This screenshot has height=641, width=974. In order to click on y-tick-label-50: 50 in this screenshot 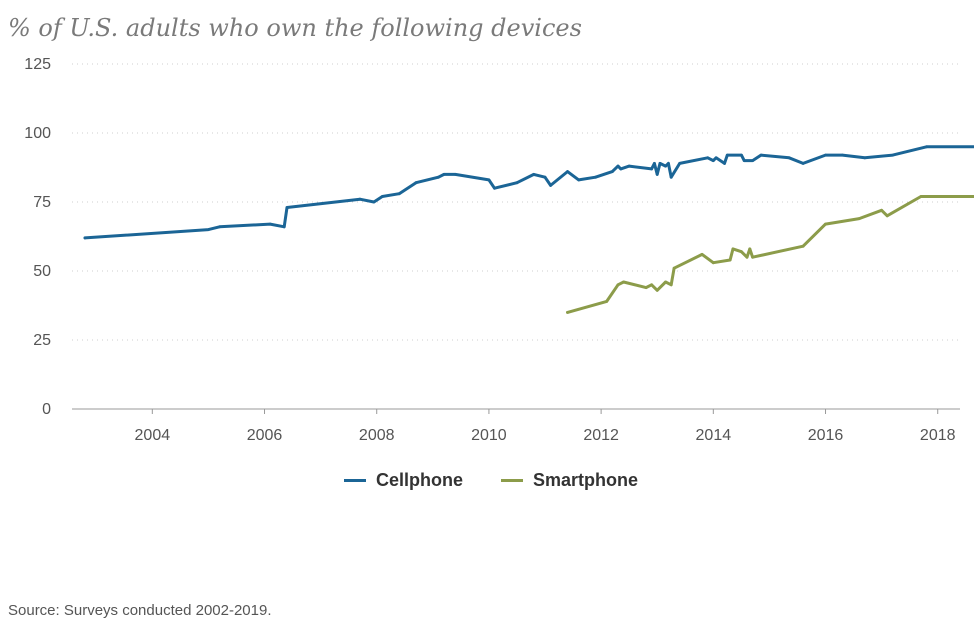, I will do `click(42, 271)`.